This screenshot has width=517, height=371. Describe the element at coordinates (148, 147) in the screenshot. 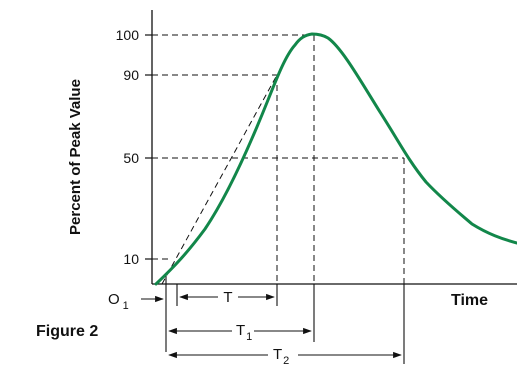

I see `y-ticks` at that location.